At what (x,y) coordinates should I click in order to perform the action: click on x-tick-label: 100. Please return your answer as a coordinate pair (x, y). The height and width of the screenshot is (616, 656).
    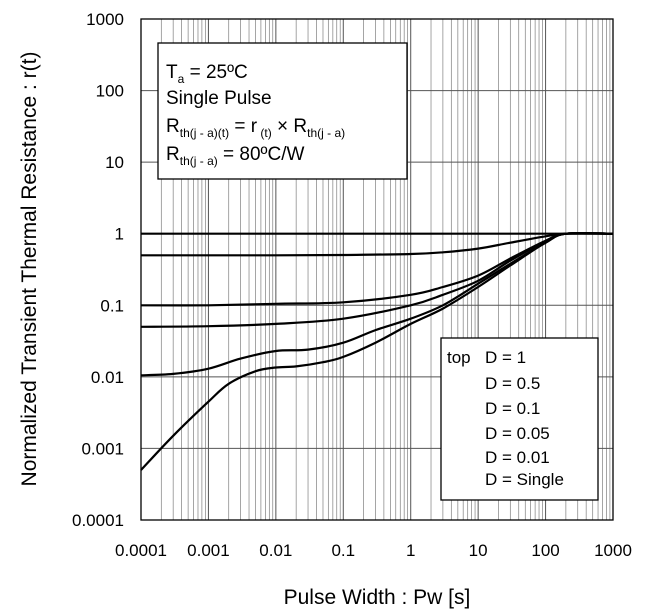
    Looking at the image, I should click on (545, 550).